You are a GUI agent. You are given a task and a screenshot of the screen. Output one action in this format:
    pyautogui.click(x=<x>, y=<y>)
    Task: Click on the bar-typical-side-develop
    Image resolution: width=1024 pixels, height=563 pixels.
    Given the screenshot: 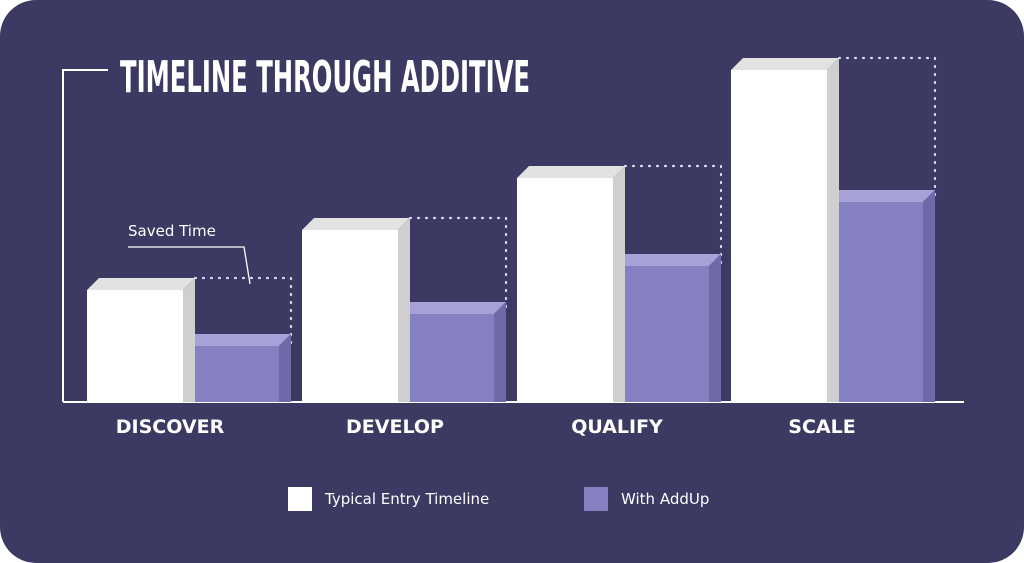 What is the action you would take?
    pyautogui.click(x=404, y=310)
    